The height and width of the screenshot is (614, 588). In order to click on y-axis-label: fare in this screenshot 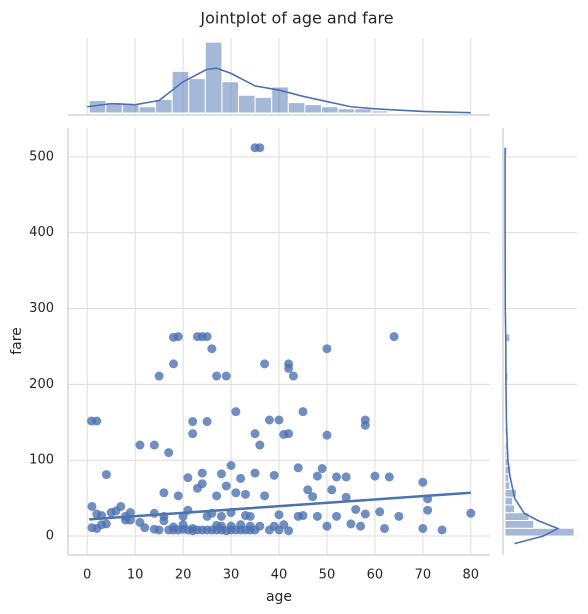, I will do `click(17, 341)`.